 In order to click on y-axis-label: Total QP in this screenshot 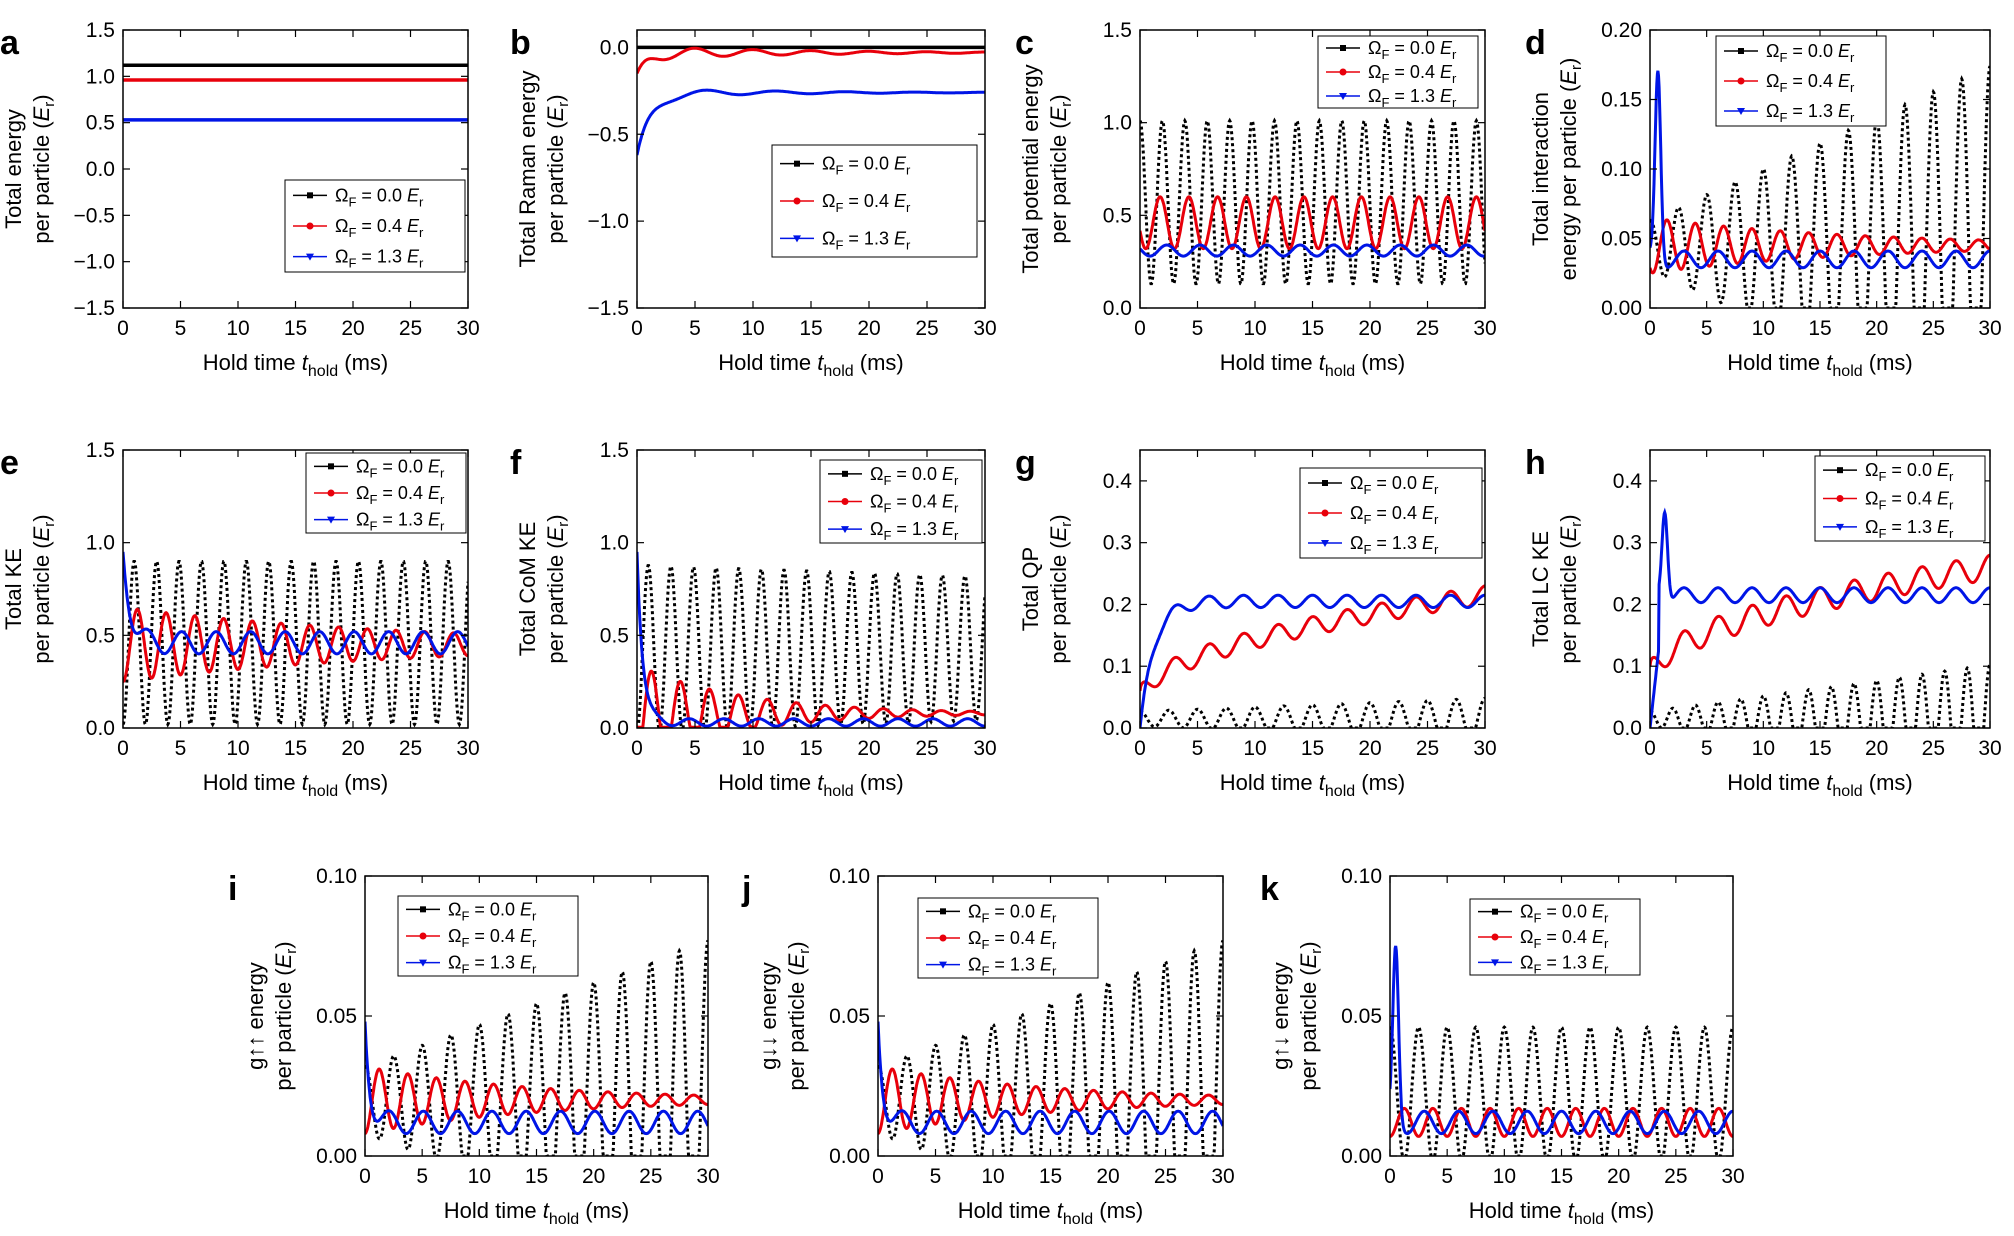, I will do `click(1030, 589)`.